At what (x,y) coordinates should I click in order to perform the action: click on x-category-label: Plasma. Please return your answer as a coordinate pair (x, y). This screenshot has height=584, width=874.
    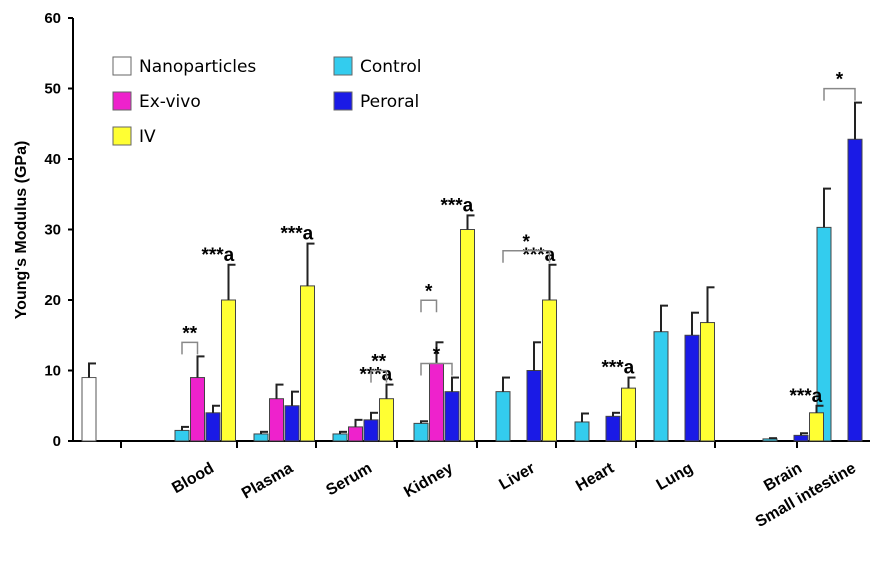
    Looking at the image, I should click on (267, 481).